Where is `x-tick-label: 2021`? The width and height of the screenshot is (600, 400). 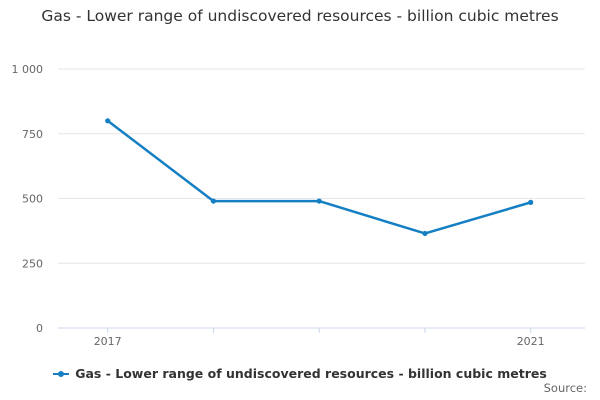 x-tick-label: 2021 is located at coordinates (531, 341).